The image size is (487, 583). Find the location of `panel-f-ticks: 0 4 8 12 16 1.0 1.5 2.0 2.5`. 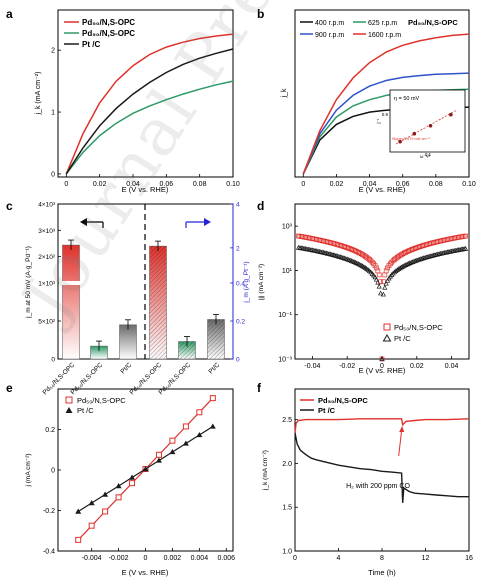

panel-f-ticks: 0 4 8 12 16 1.0 1.5 2.0 2.5 is located at coordinates (377, 489).